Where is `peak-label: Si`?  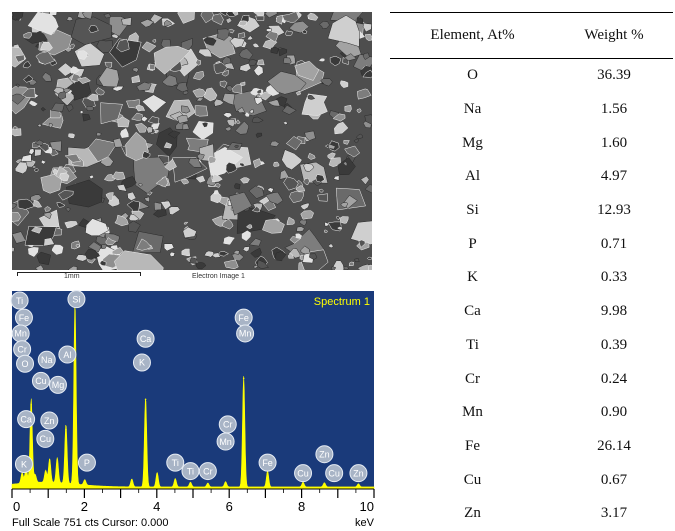 peak-label: Si is located at coordinates (76, 299).